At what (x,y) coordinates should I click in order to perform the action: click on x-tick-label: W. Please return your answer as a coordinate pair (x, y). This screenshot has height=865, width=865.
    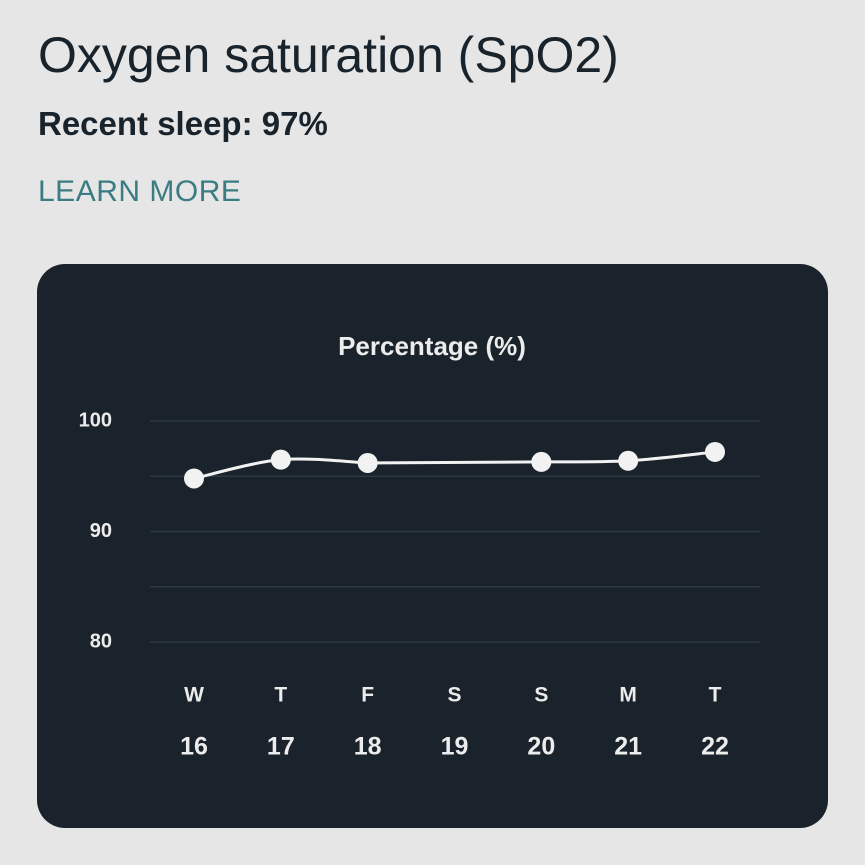
    Looking at the image, I should click on (194, 695).